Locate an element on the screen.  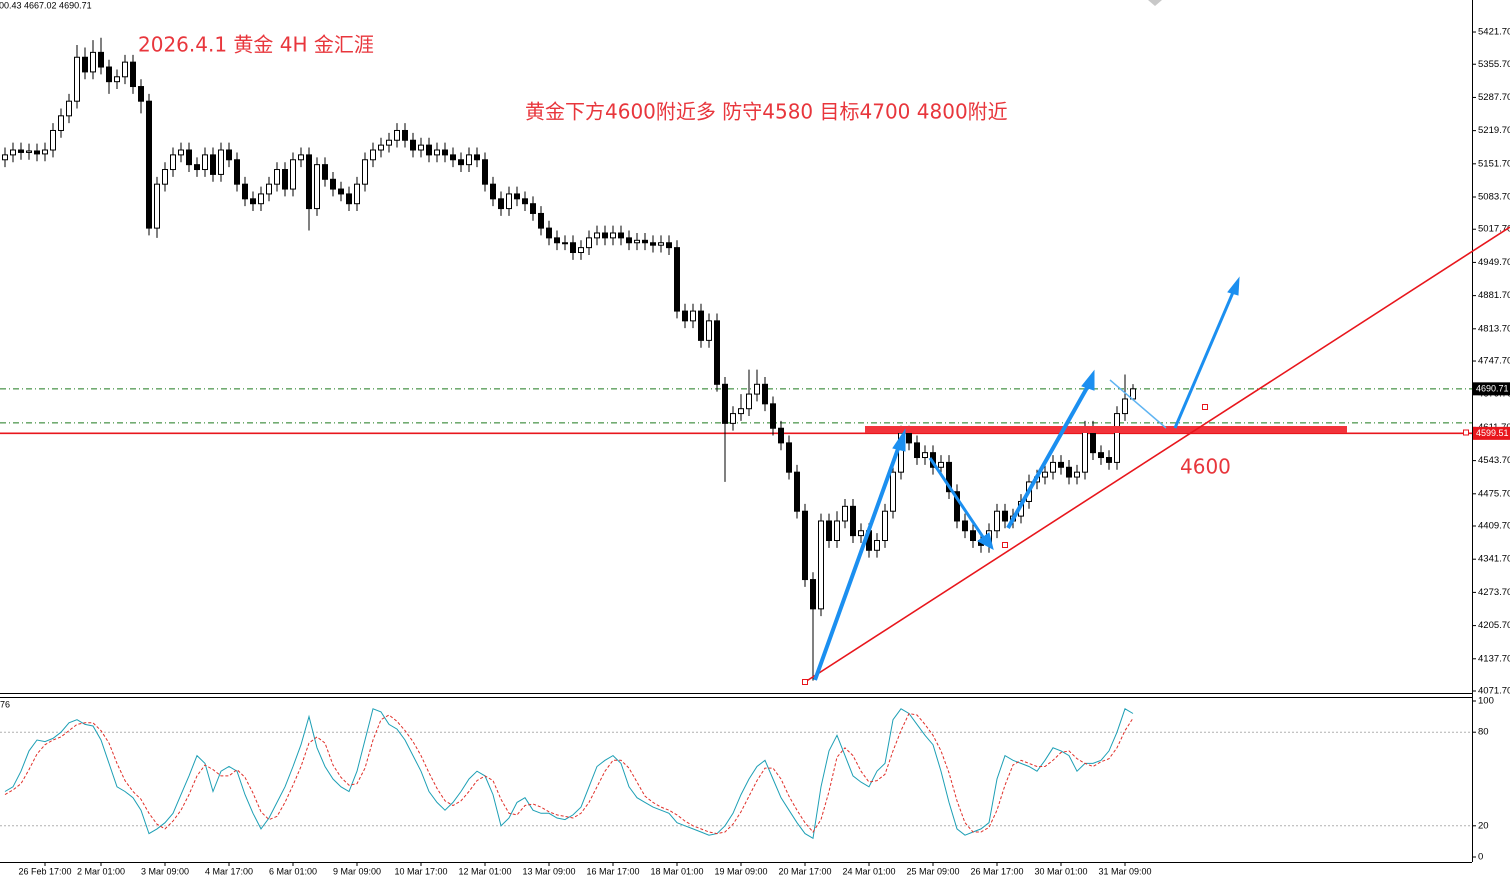
y-tick-label: 4273.70 is located at coordinates (1494, 592).